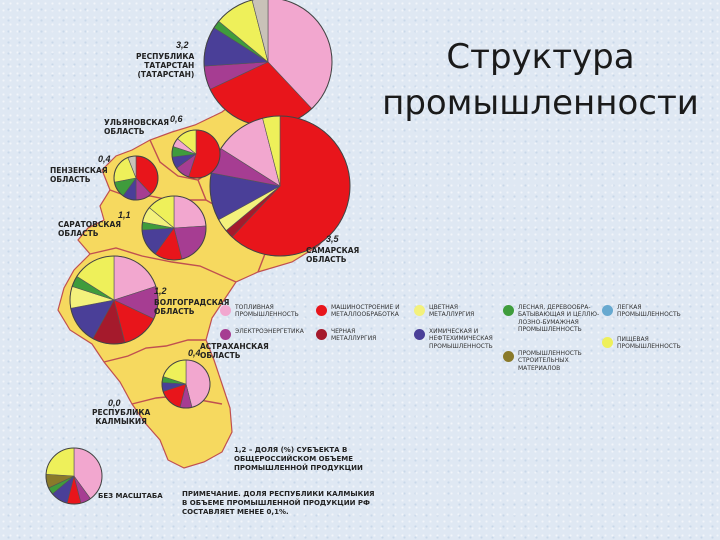 This screenshot has height=540, width=720. Describe the element at coordinates (354, 335) in the screenshot. I see `legend-label-ferrous: Черная металлургия` at that location.